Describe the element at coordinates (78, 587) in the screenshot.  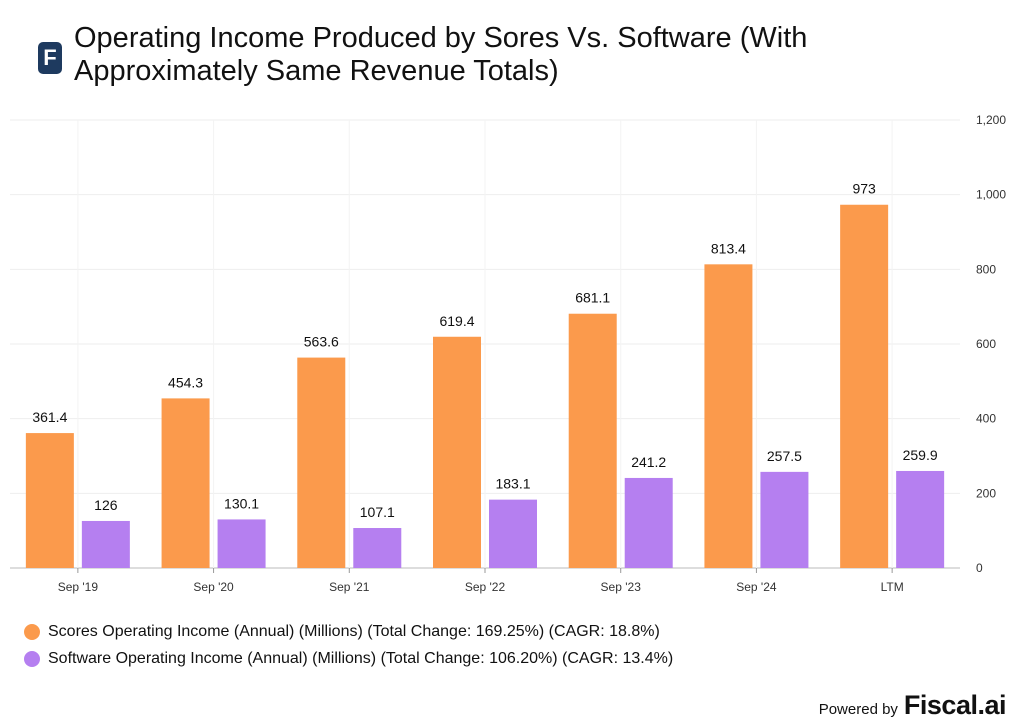
I see `x-tick-label: Sep '19` at that location.